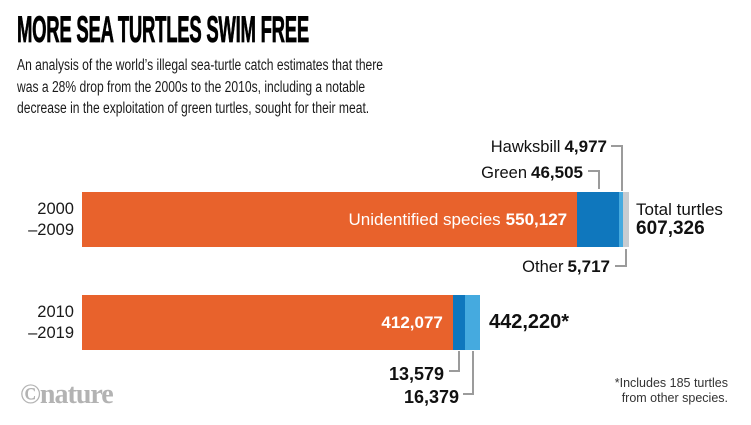  Describe the element at coordinates (598, 219) in the screenshot. I see `segment-green-2000s` at that location.